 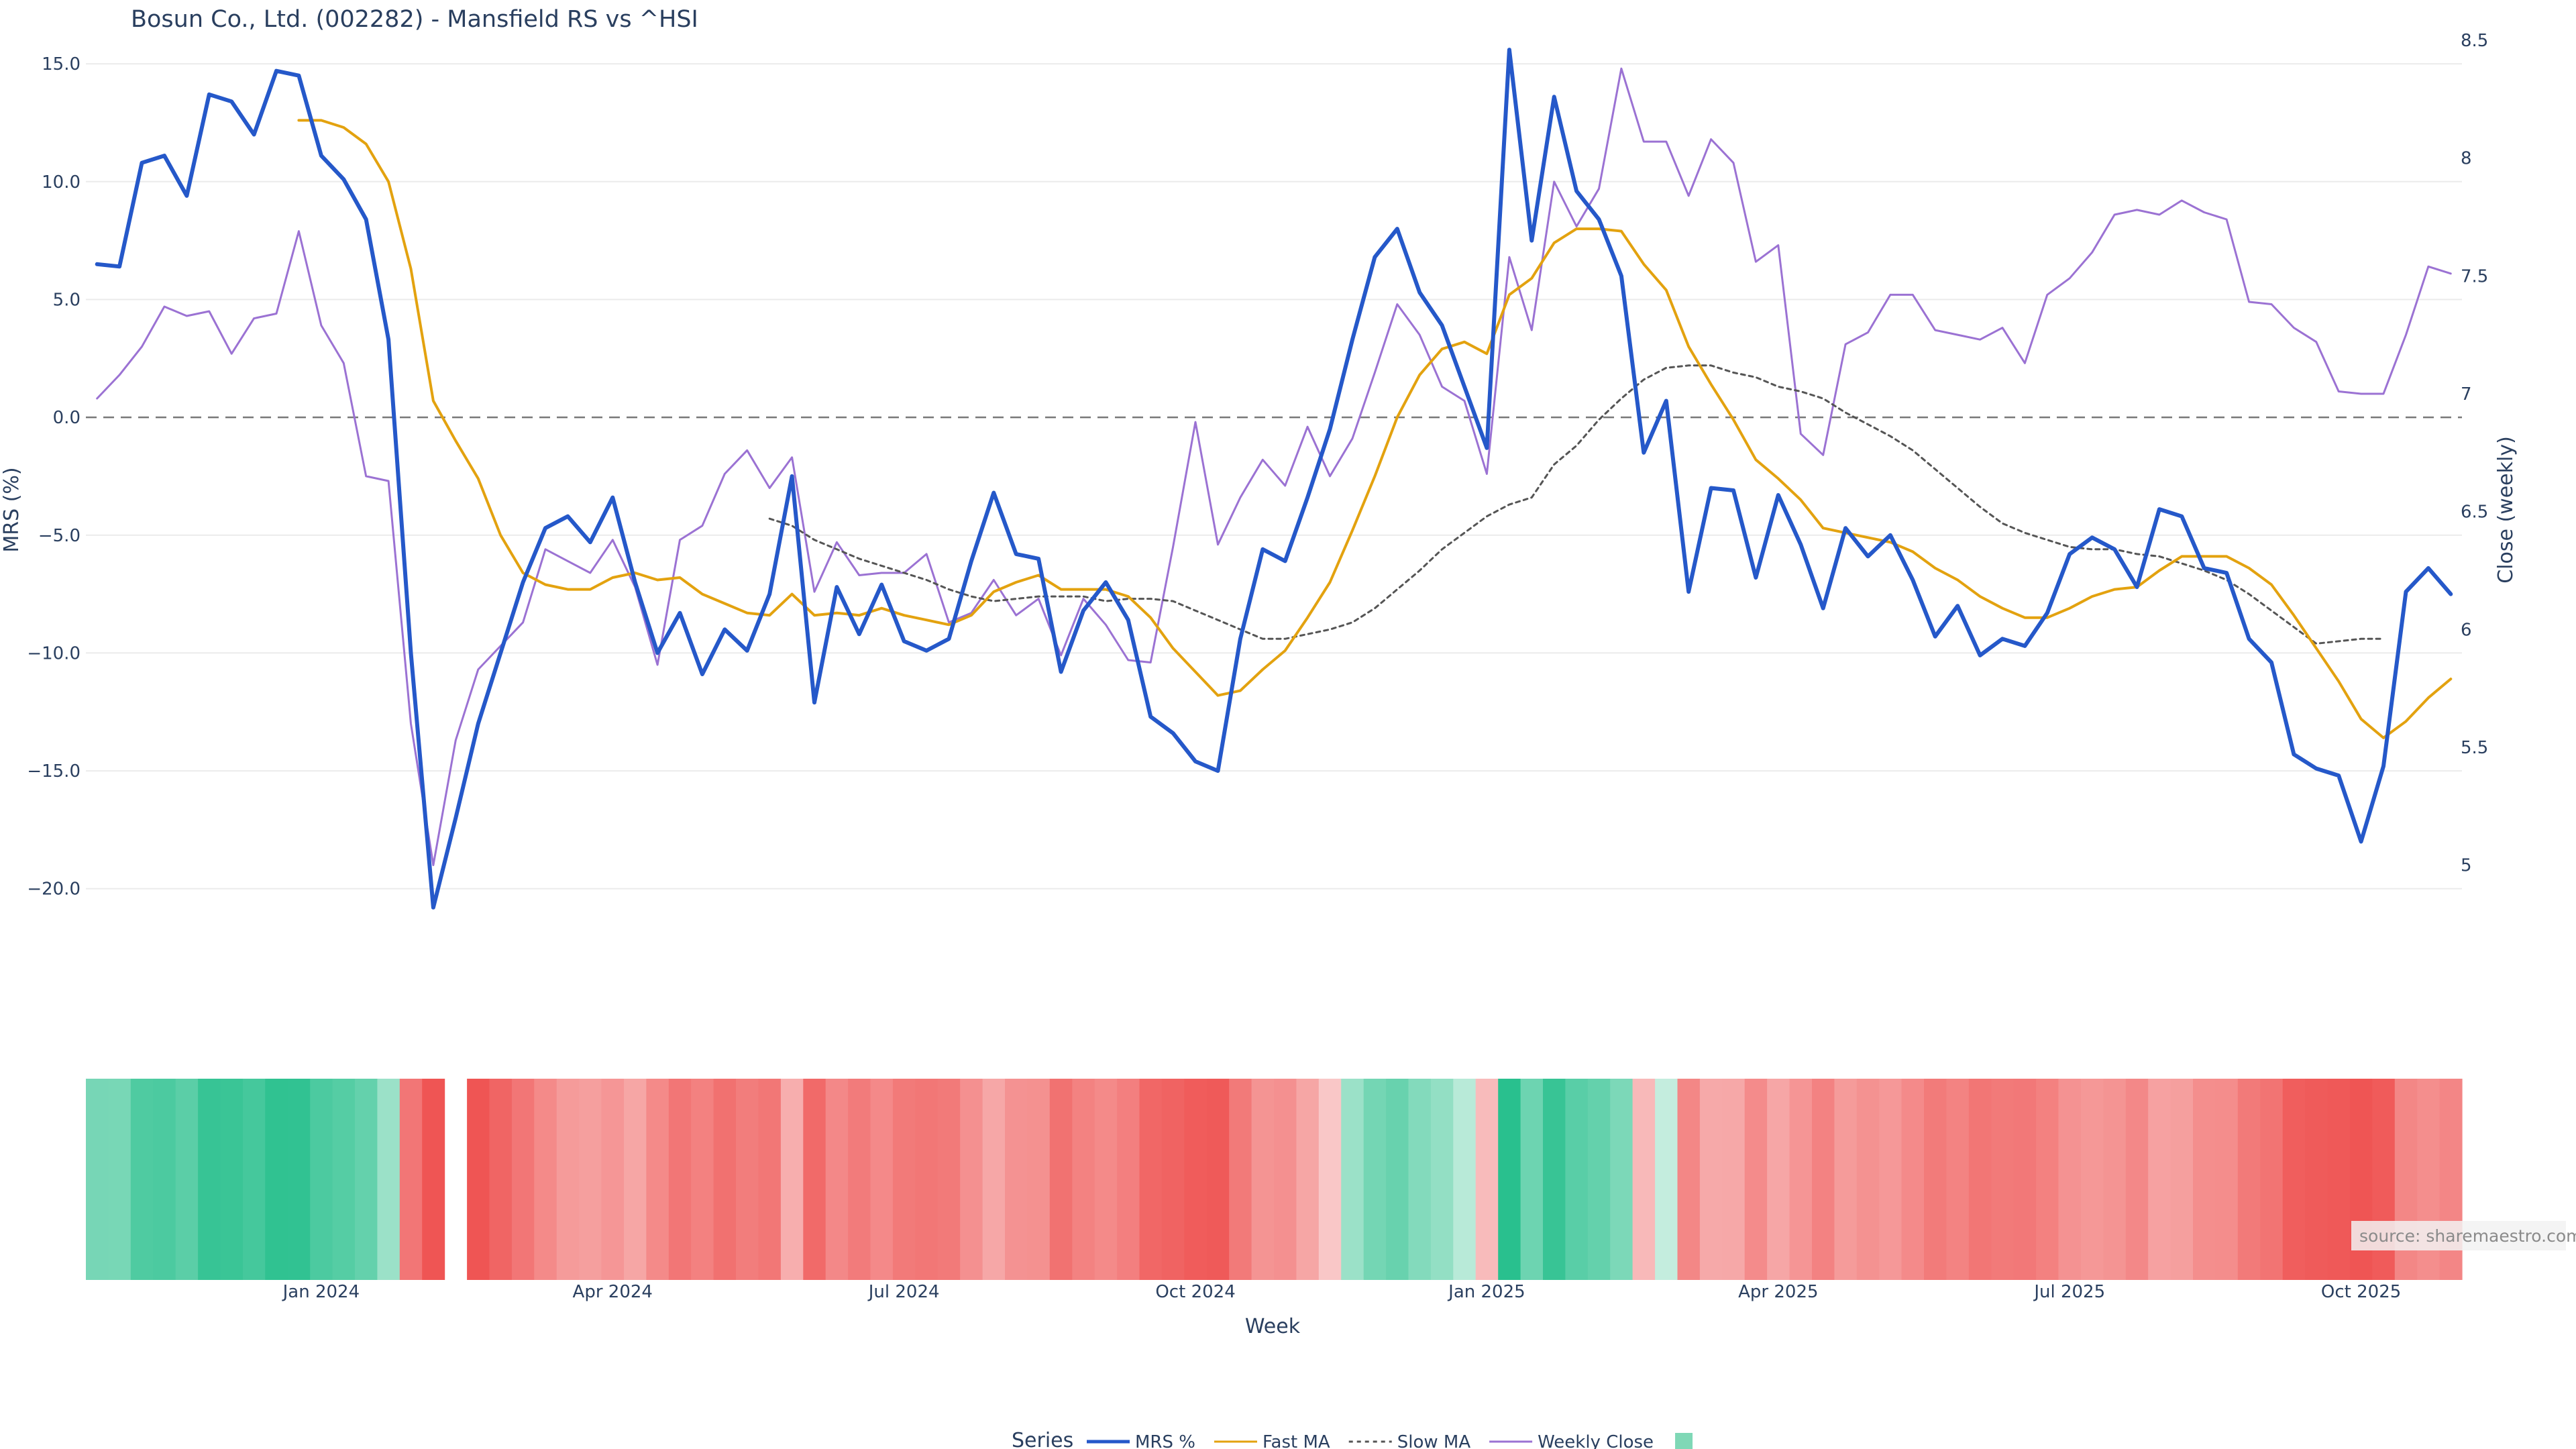 I want to click on y-right-tick-label: 5.5, so click(x=2474, y=748).